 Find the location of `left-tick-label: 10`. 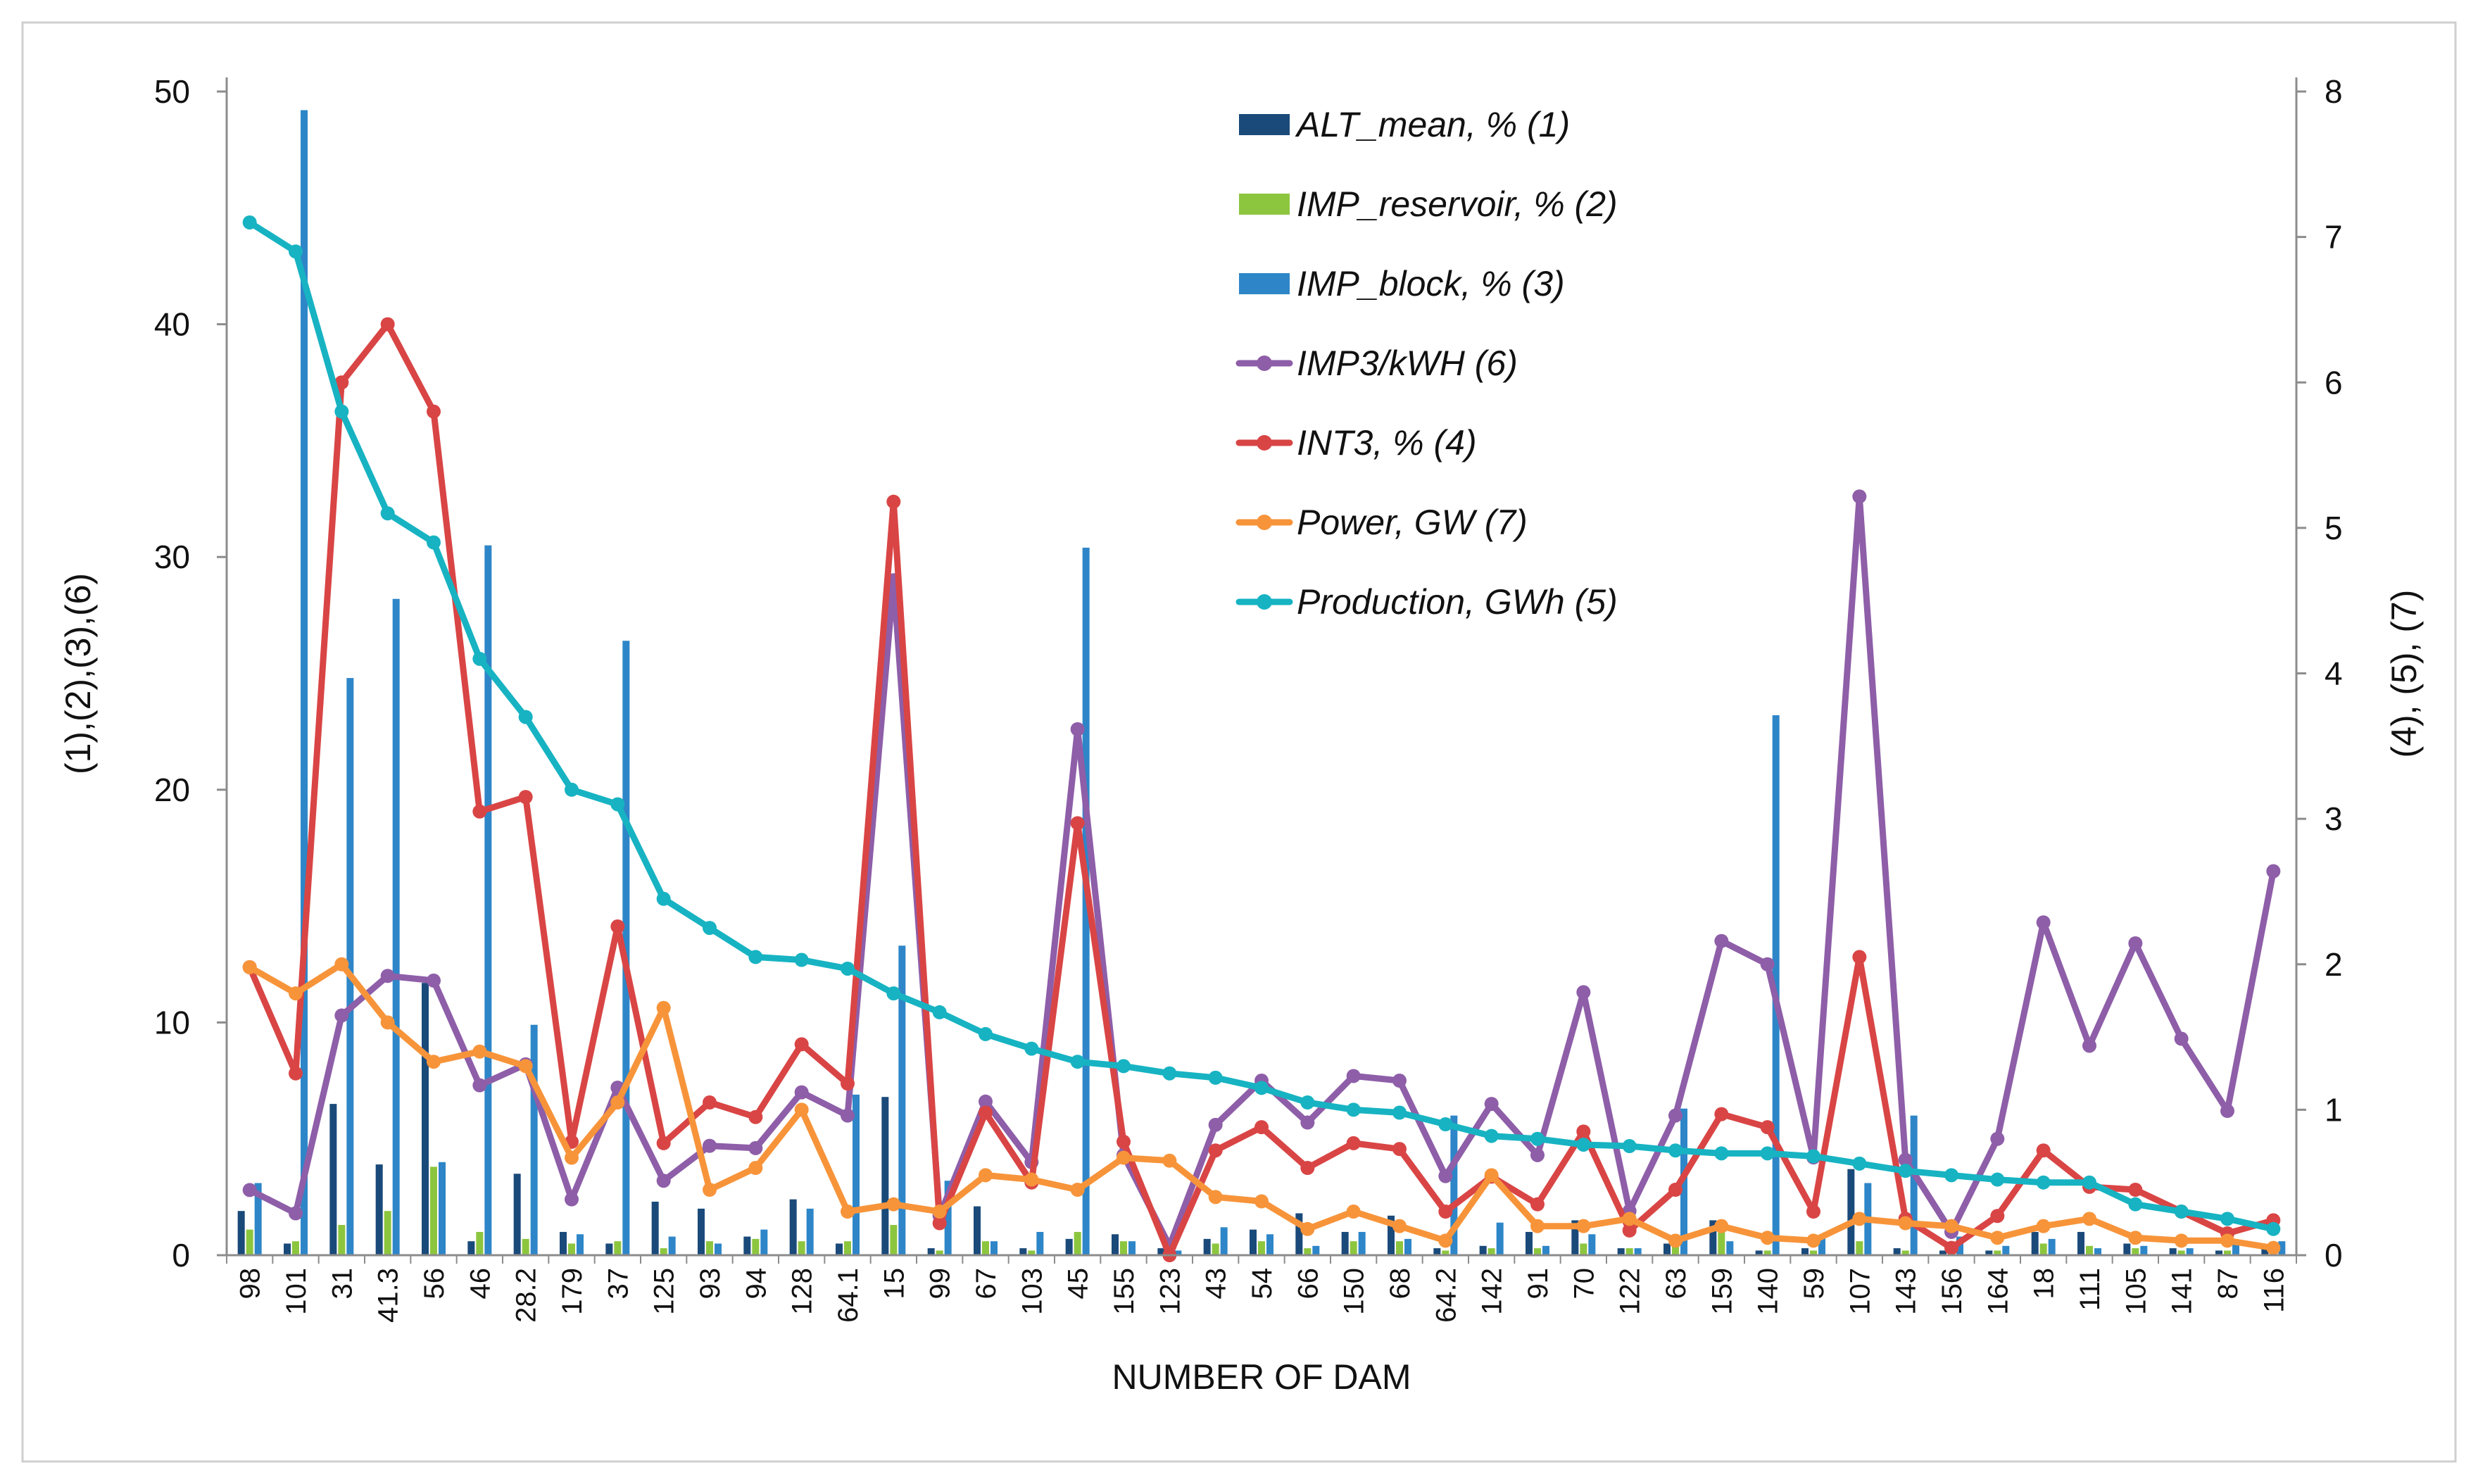

left-tick-label: 10 is located at coordinates (172, 1022).